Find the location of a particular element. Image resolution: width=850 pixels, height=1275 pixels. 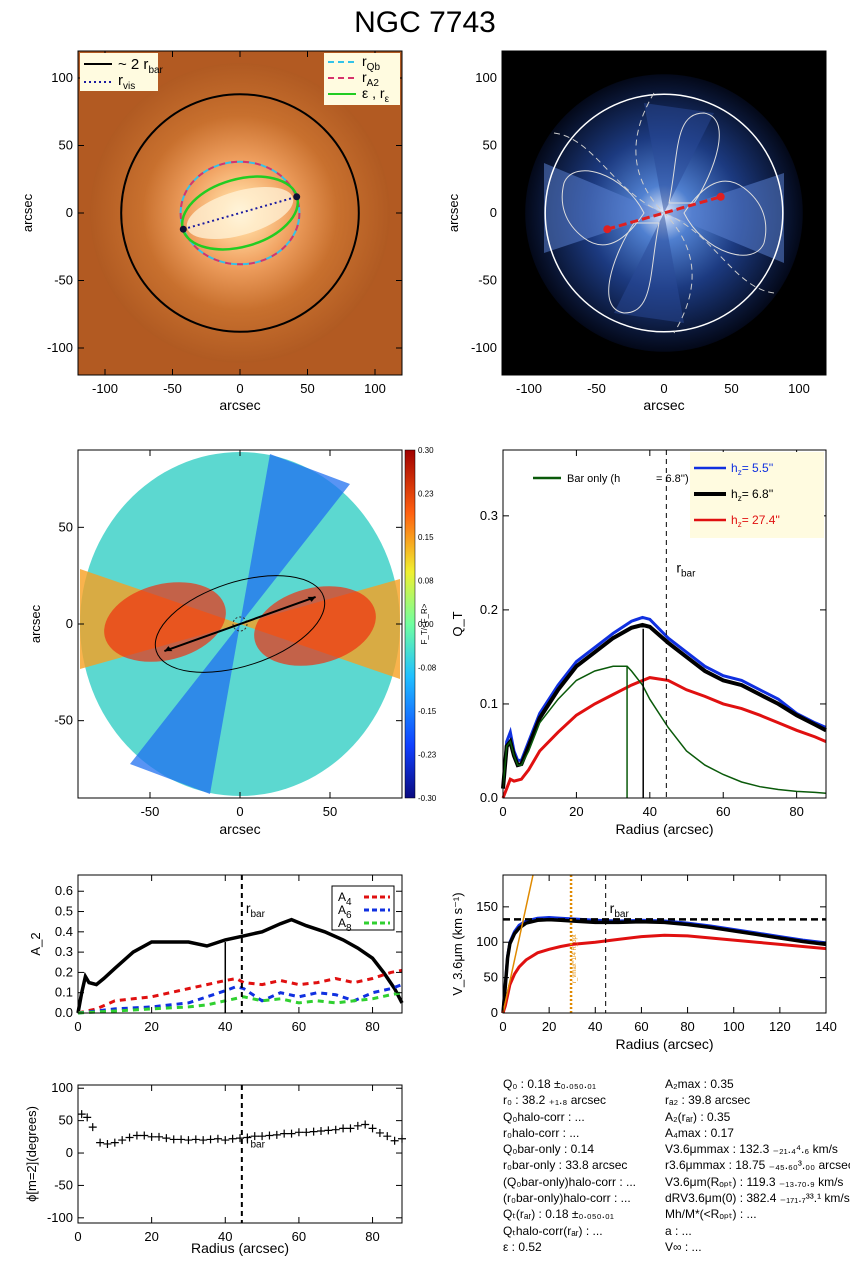

colorbar-tick-label: -0.23 is located at coordinates (427, 755).